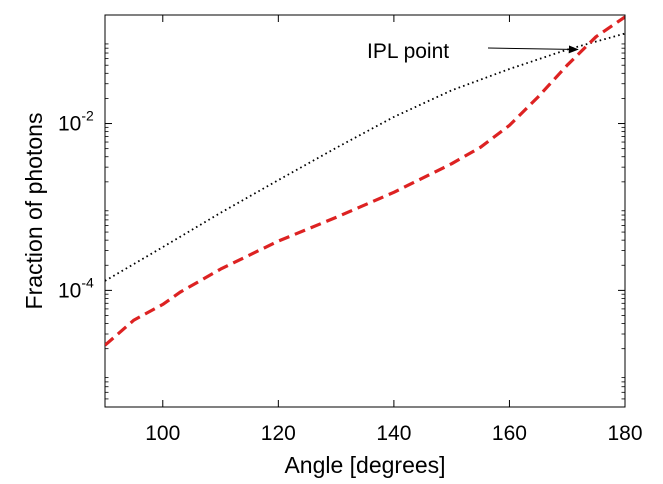  Describe the element at coordinates (473, 51) in the screenshot. I see `annotation-layer: IPL point` at that location.